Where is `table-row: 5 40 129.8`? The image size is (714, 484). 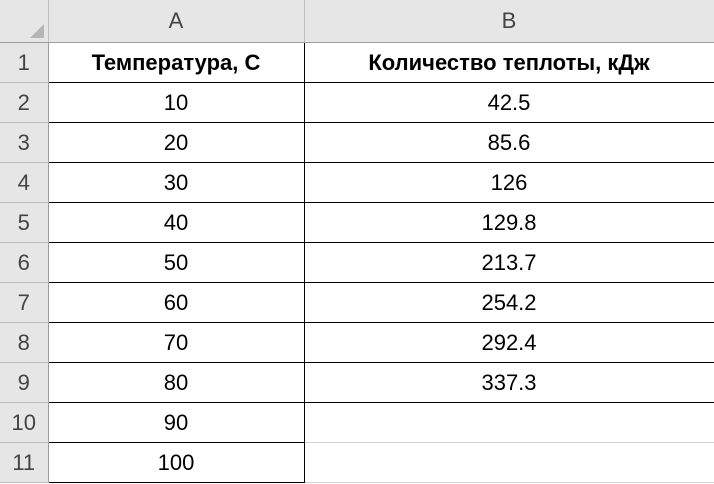
table-row: 5 40 129.8 is located at coordinates (357, 222).